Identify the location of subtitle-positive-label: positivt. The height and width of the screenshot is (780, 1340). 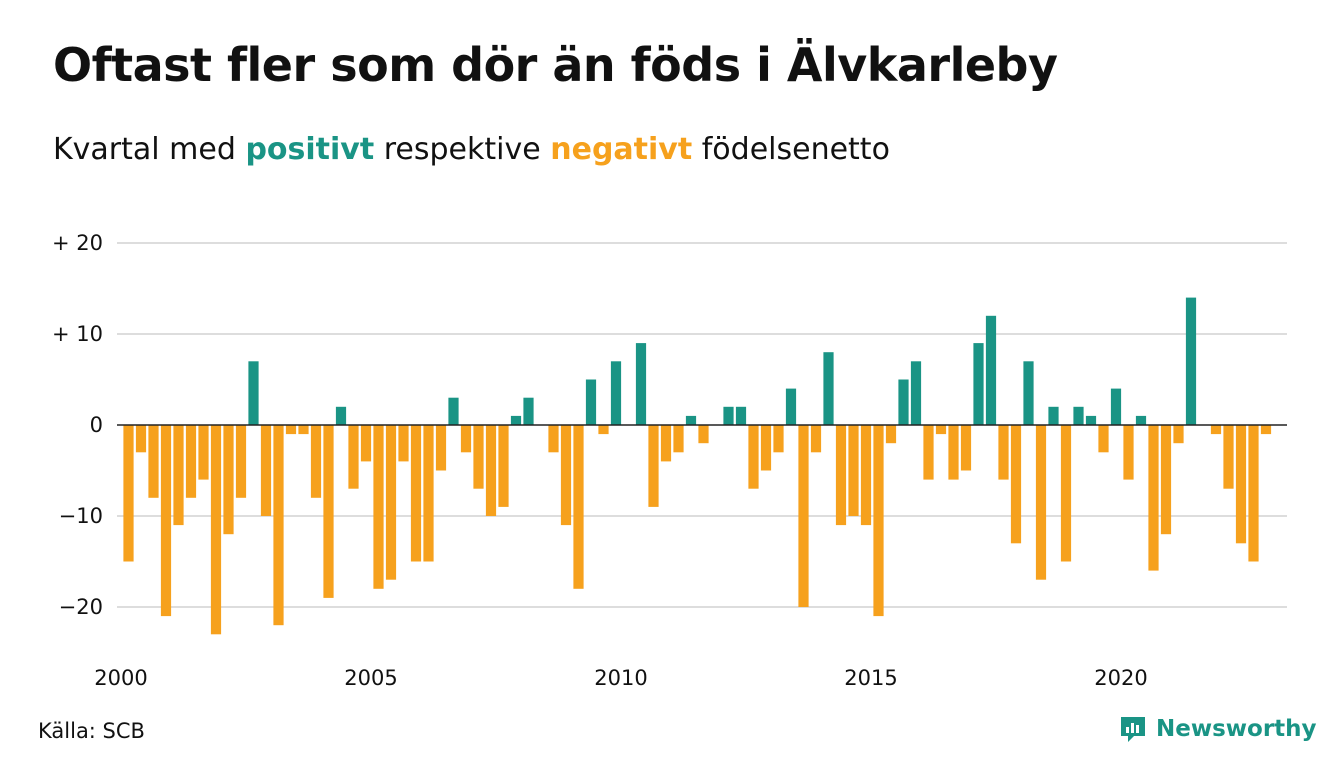
(310, 149).